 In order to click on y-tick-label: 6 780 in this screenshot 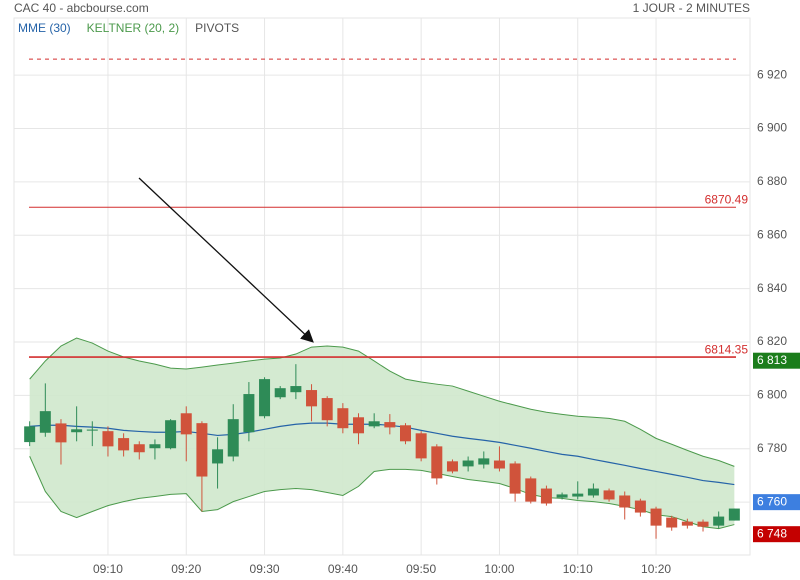, I will do `click(772, 448)`.